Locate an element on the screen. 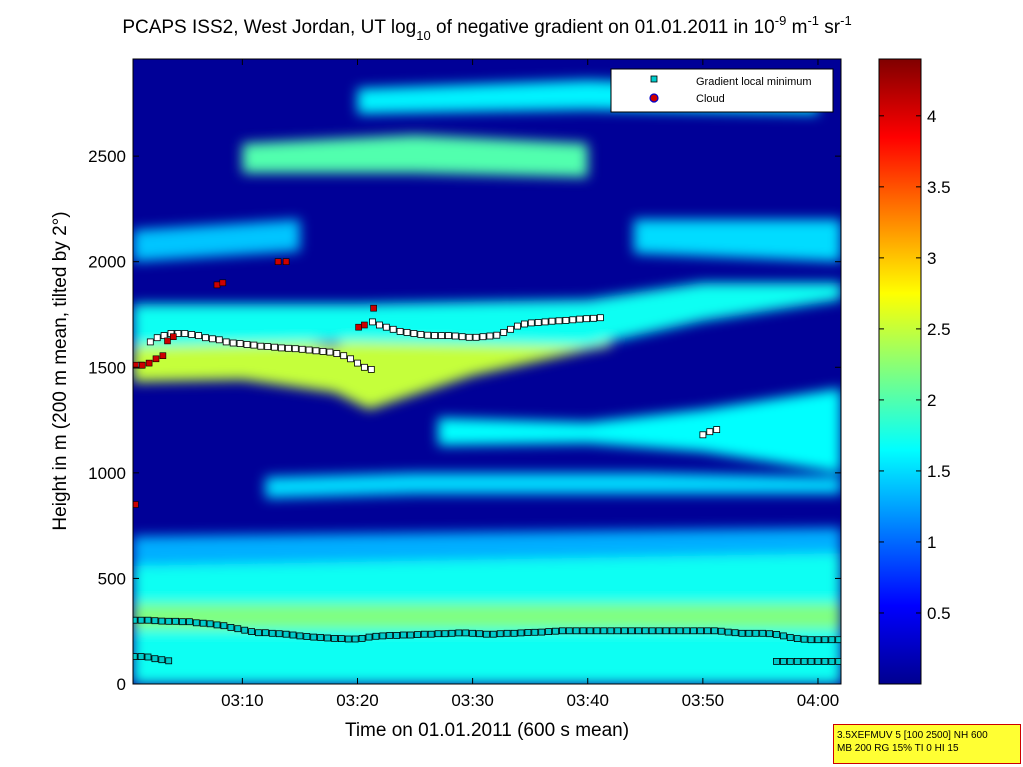 This screenshot has height=767, width=1023. y-tick-label-4: 2000 is located at coordinates (107, 262).